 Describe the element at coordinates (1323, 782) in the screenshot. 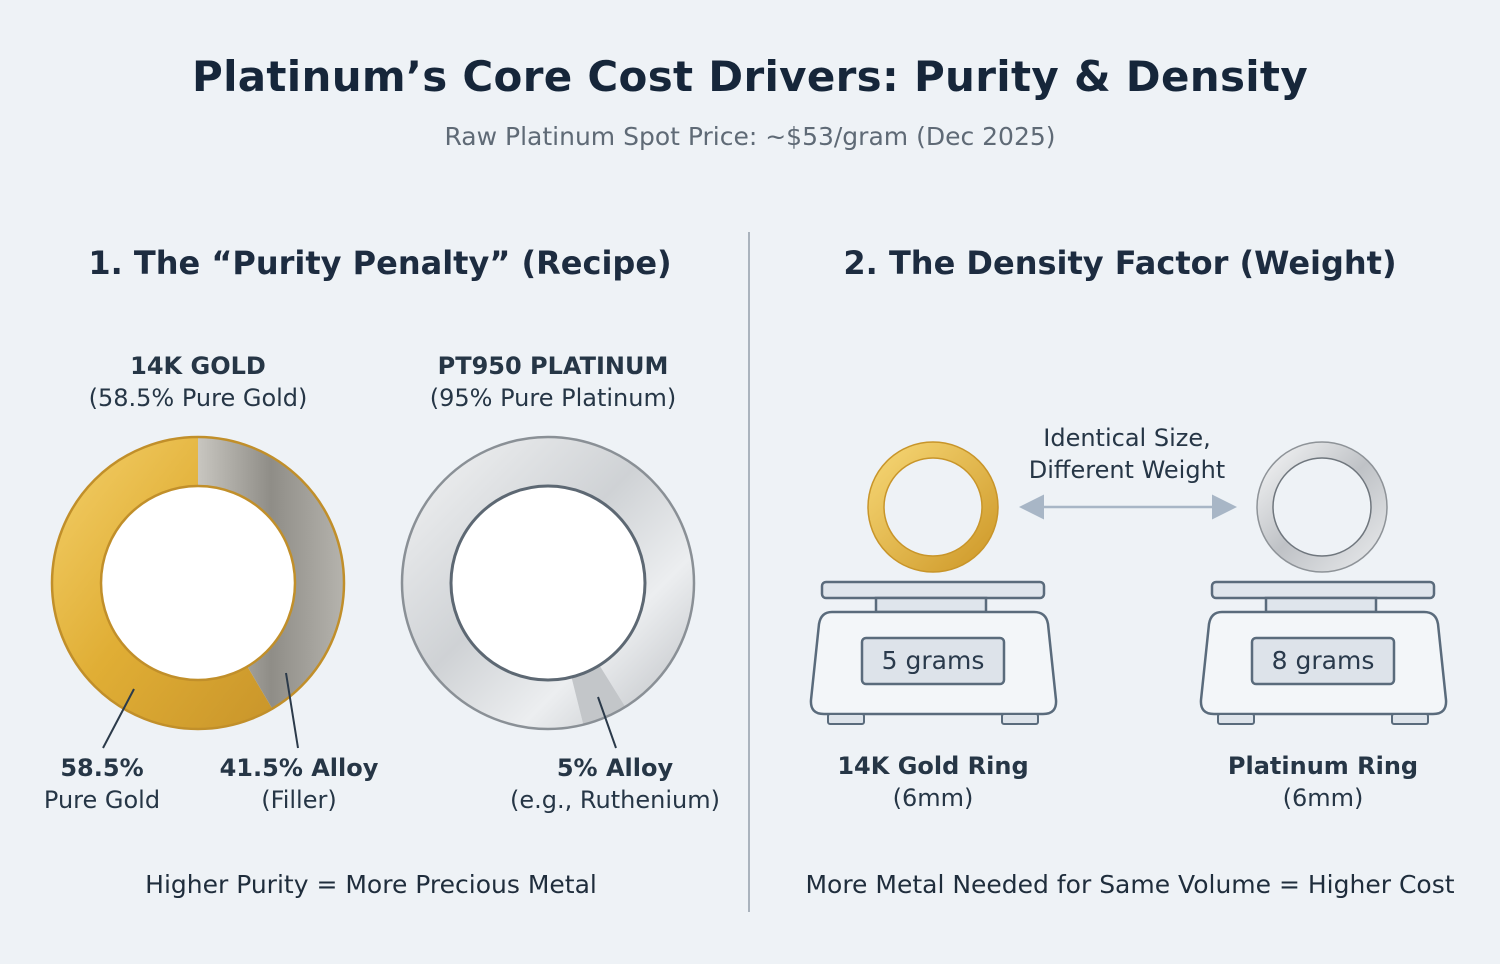

I see `platinum-ring-caption: Platinum Ring (6mm)` at that location.